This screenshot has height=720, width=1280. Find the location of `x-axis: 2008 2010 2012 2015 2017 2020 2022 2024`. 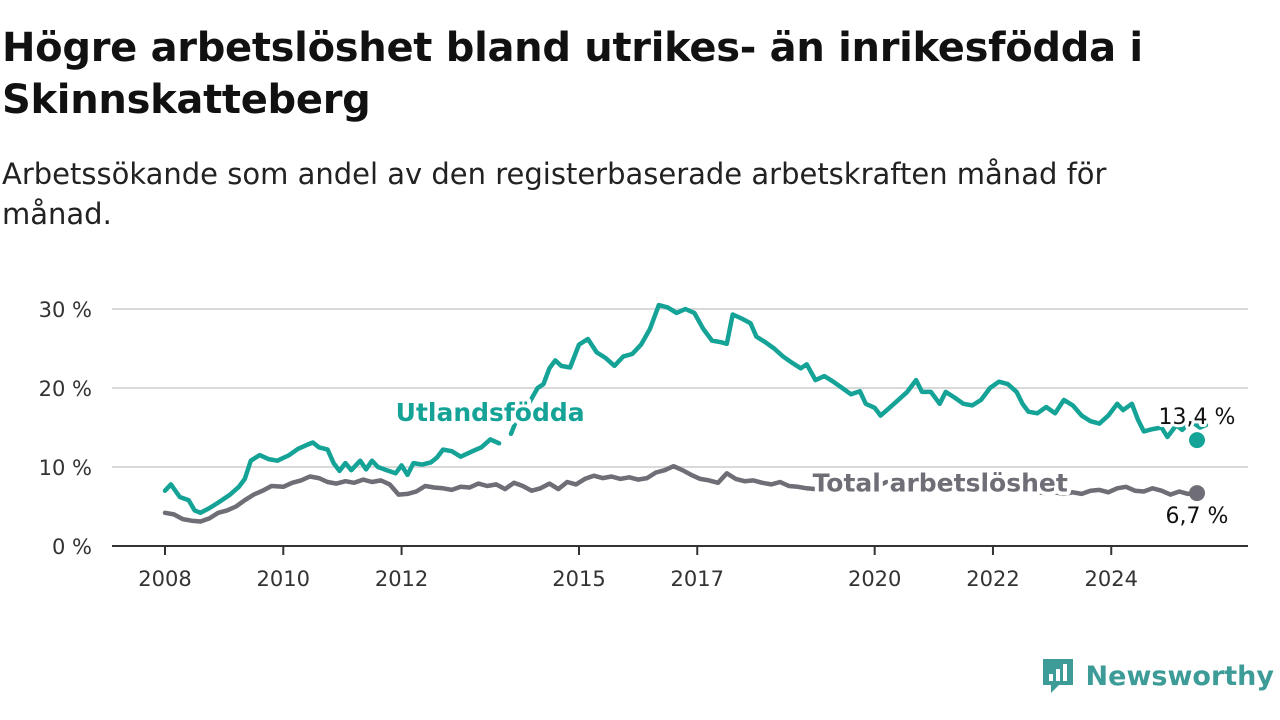

x-axis: 2008 2010 2012 2015 2017 2020 2022 2024 is located at coordinates (680, 568).